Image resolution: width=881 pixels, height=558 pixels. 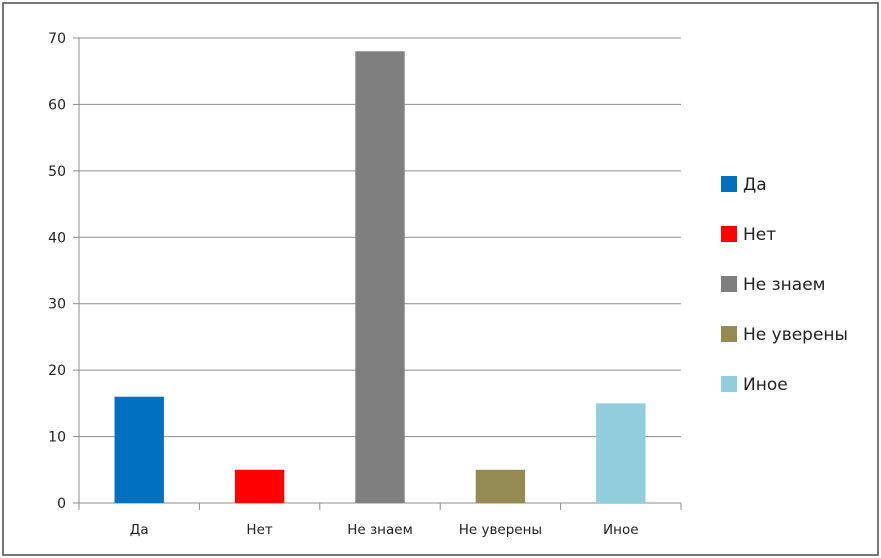 I want to click on y-tick-label: 30, so click(x=57, y=305).